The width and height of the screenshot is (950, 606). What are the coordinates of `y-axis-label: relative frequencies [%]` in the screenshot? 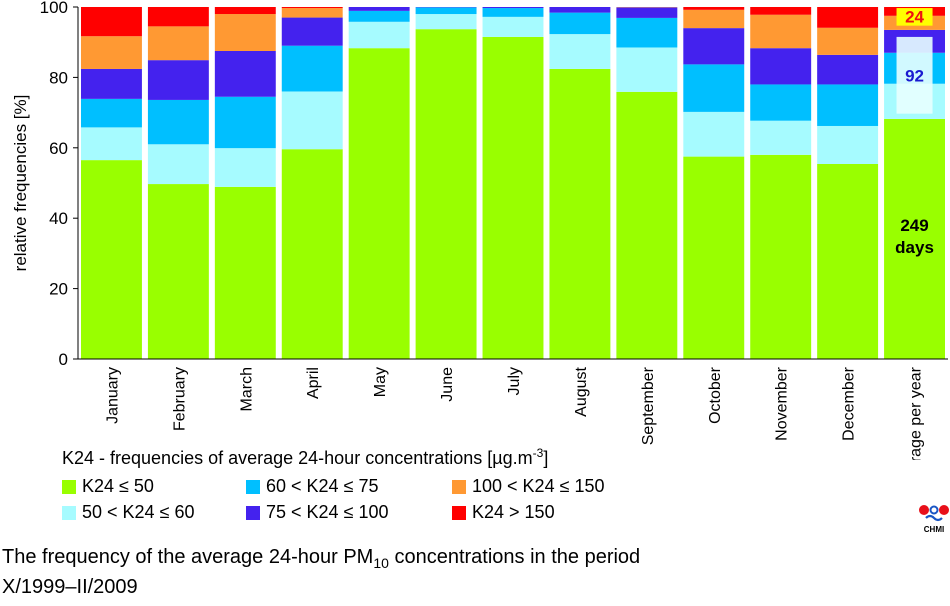 It's located at (20, 183).